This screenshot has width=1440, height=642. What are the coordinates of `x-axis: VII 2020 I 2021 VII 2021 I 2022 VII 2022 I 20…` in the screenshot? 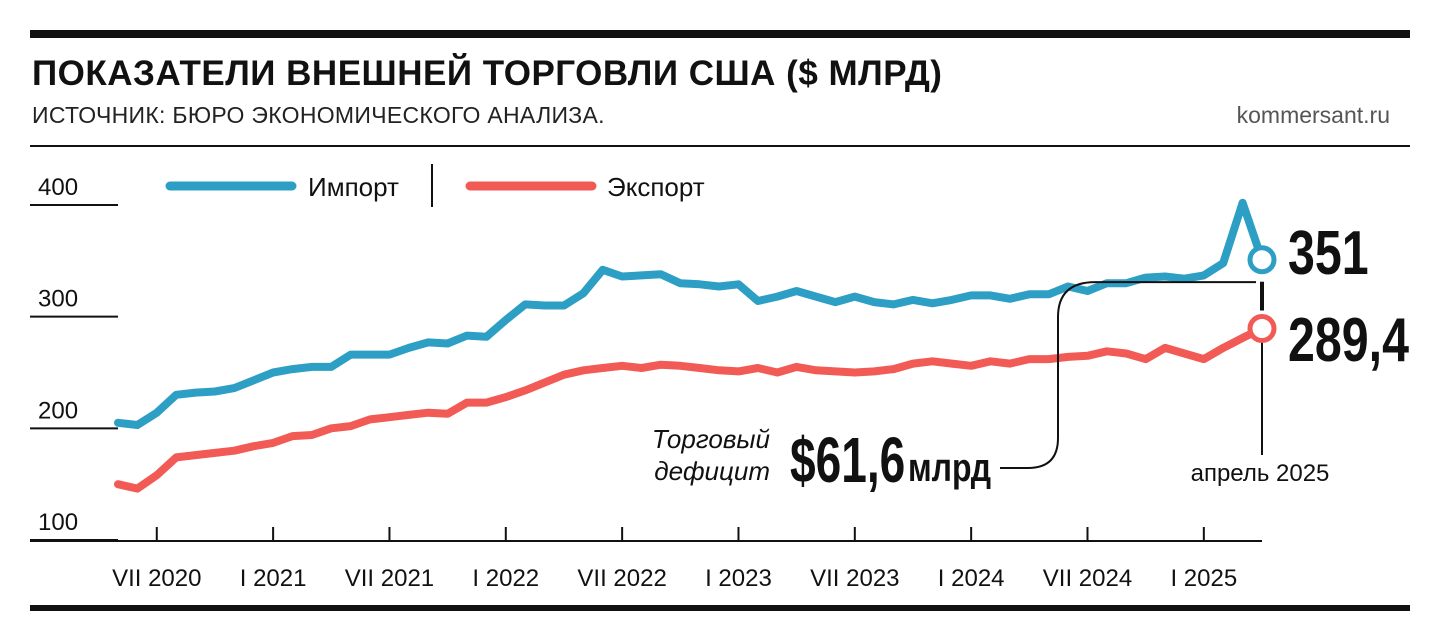 It's located at (646, 559).